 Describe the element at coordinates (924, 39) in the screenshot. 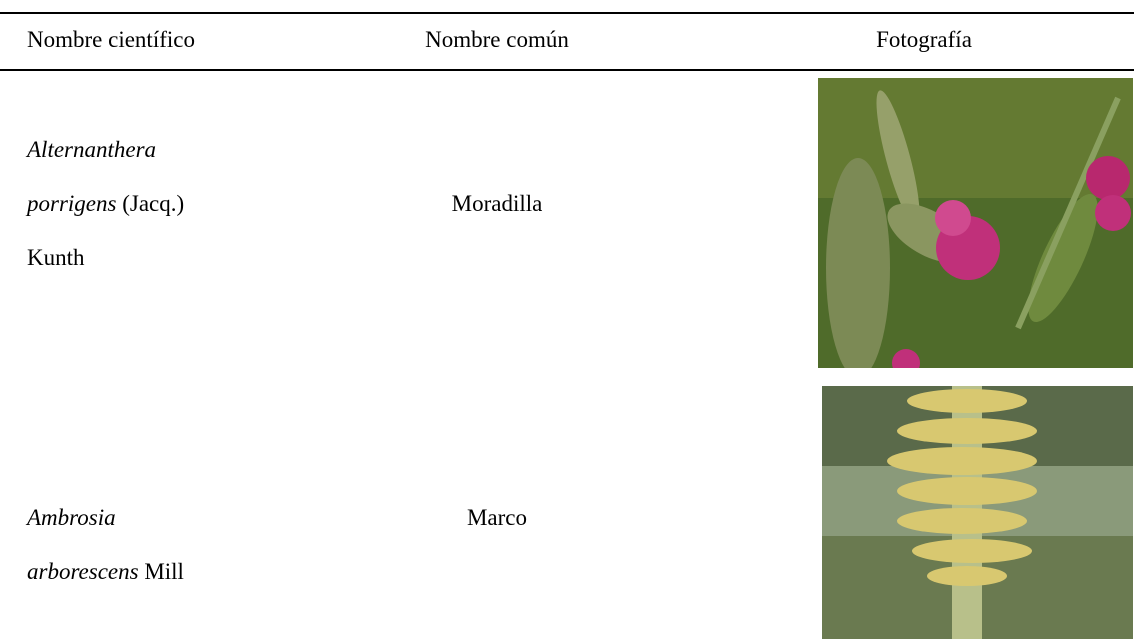

I see `header-cell: Fotografía` at that location.